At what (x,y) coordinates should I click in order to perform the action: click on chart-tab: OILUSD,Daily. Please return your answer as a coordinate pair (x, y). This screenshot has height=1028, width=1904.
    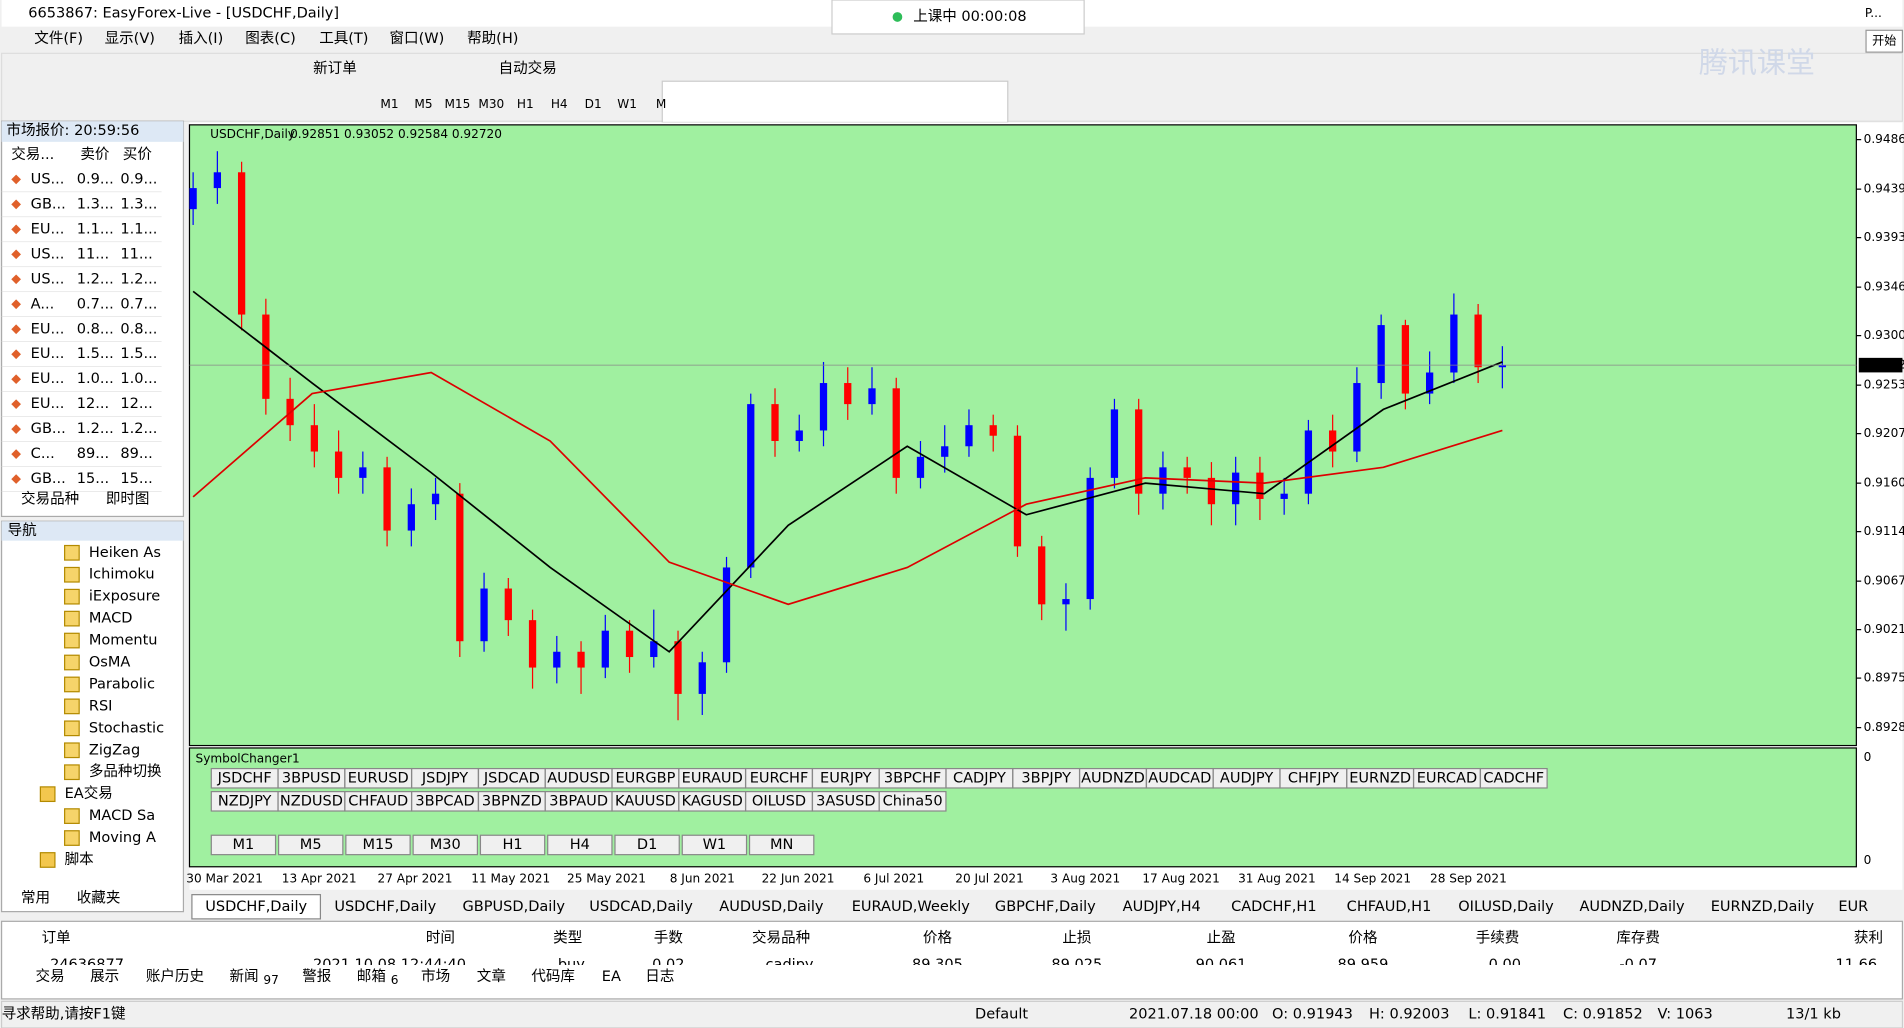
    Looking at the image, I should click on (1506, 907).